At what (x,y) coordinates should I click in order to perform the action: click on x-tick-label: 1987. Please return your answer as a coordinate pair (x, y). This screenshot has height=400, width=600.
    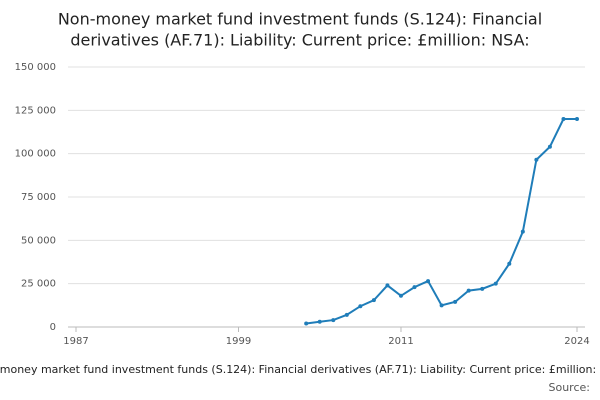
    Looking at the image, I should click on (75, 341).